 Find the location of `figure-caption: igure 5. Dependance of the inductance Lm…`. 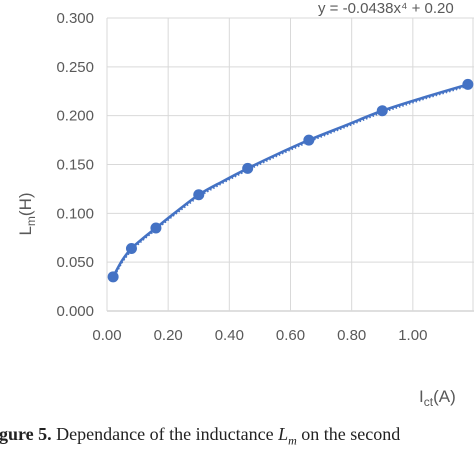

figure-caption: igure 5. Dependance of the inductance Lm… is located at coordinates (237, 436).